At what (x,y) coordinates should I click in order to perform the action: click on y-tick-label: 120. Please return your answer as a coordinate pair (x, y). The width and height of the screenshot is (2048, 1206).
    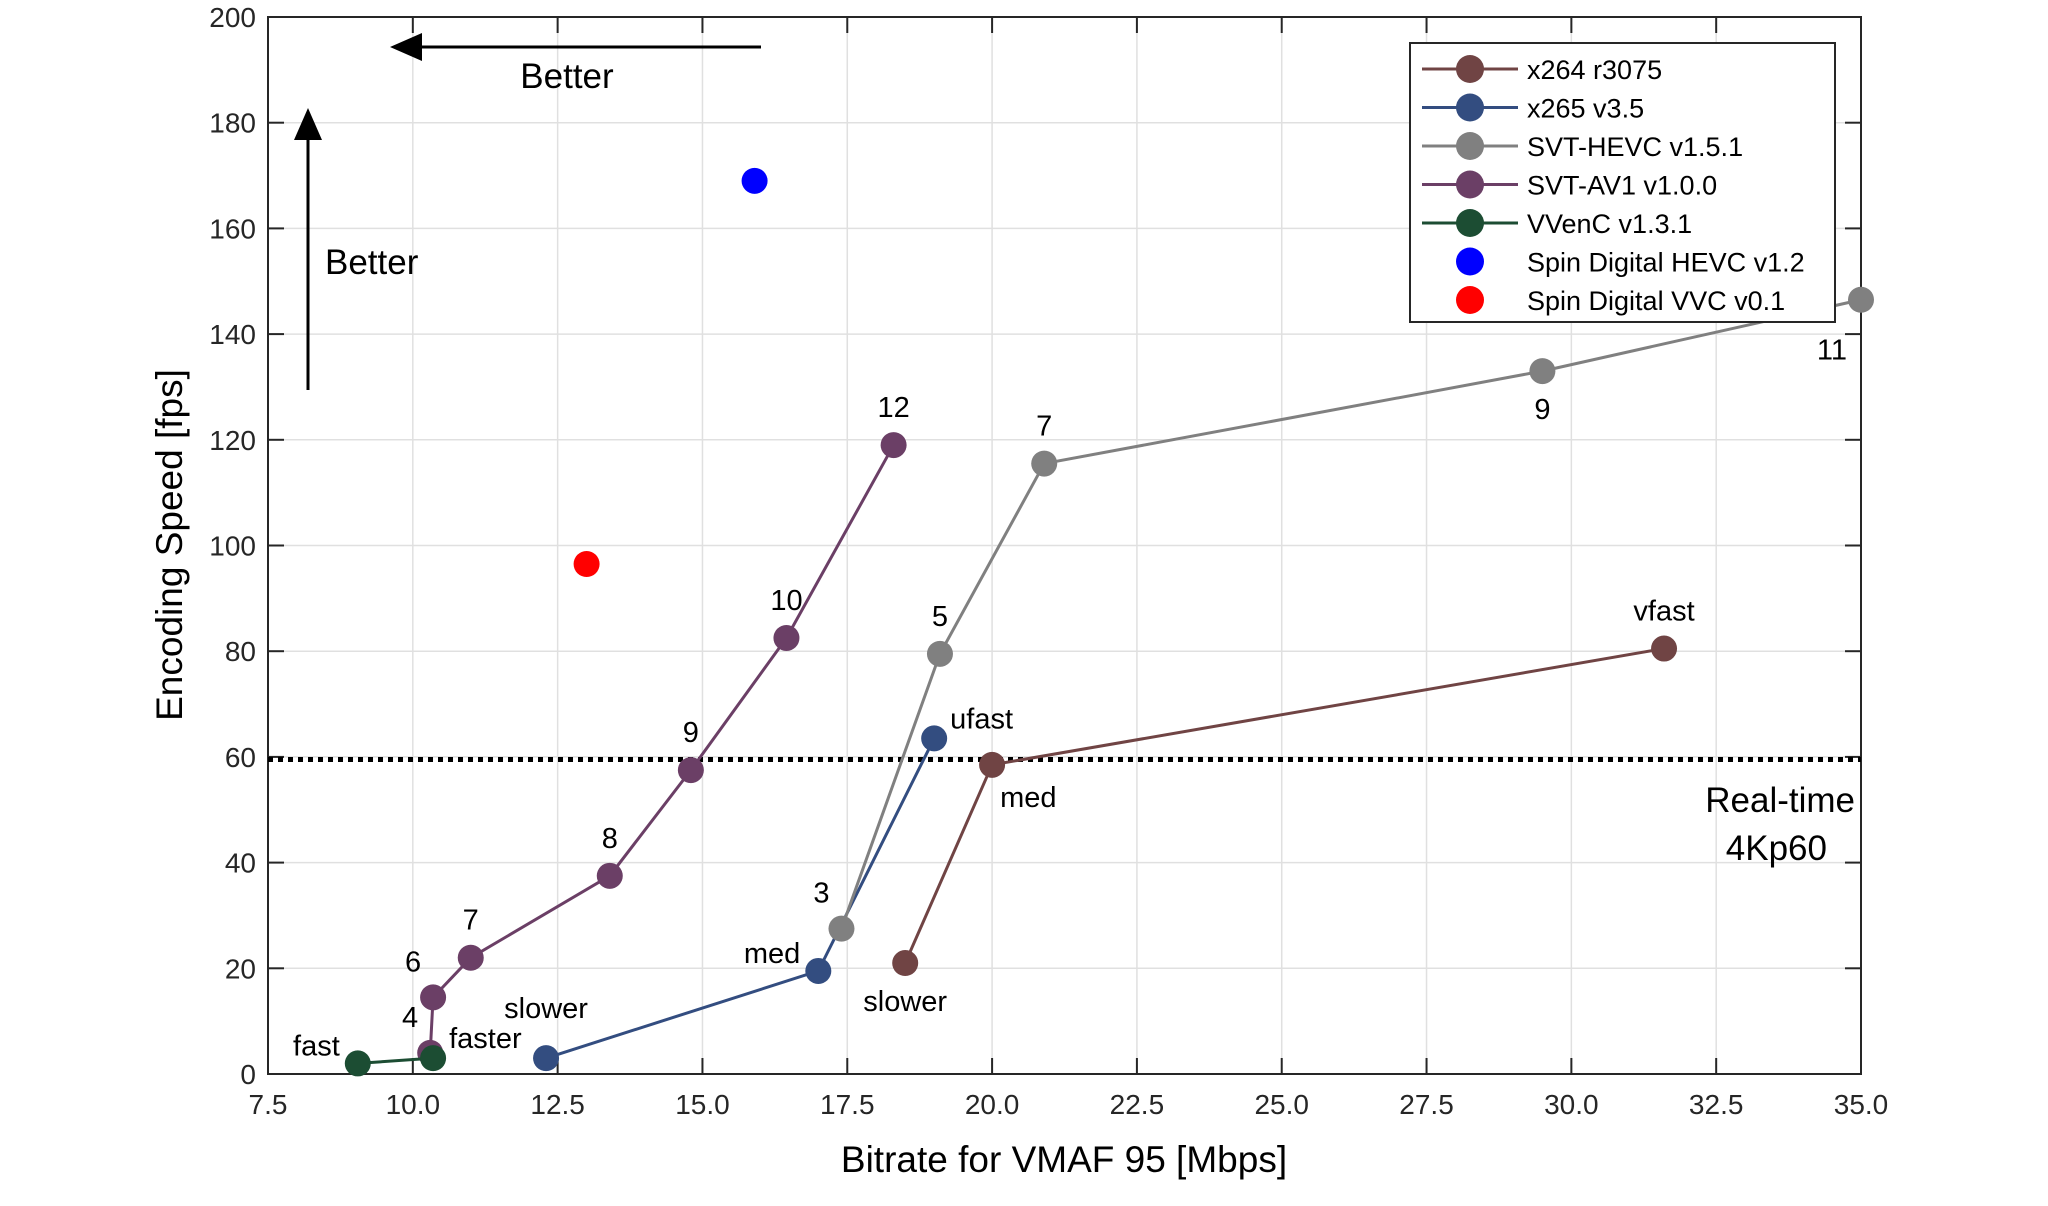
    Looking at the image, I should click on (232, 440).